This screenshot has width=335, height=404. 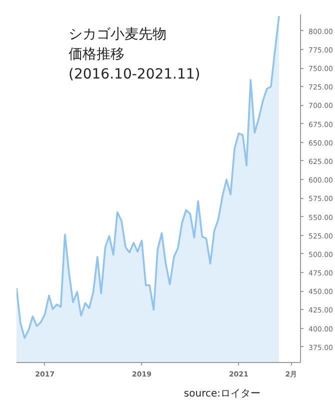 I want to click on source-note: source:ロイター, so click(x=222, y=394).